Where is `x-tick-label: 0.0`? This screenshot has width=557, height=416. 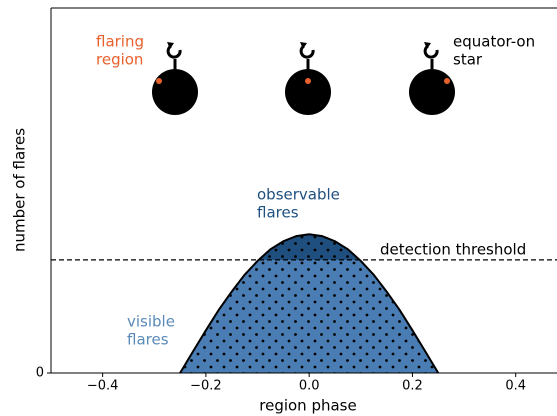
x-tick-label: 0.0 is located at coordinates (309, 386).